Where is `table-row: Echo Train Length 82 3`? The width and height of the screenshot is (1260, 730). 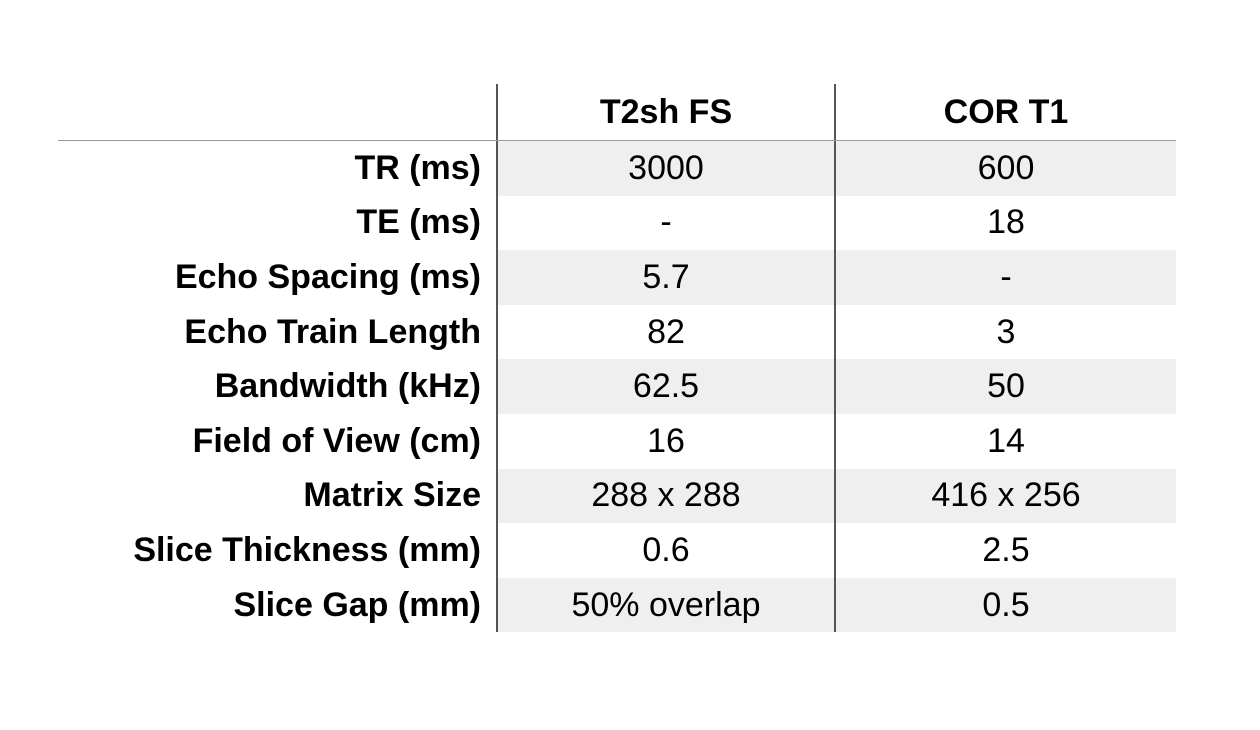 table-row: Echo Train Length 82 3 is located at coordinates (617, 332).